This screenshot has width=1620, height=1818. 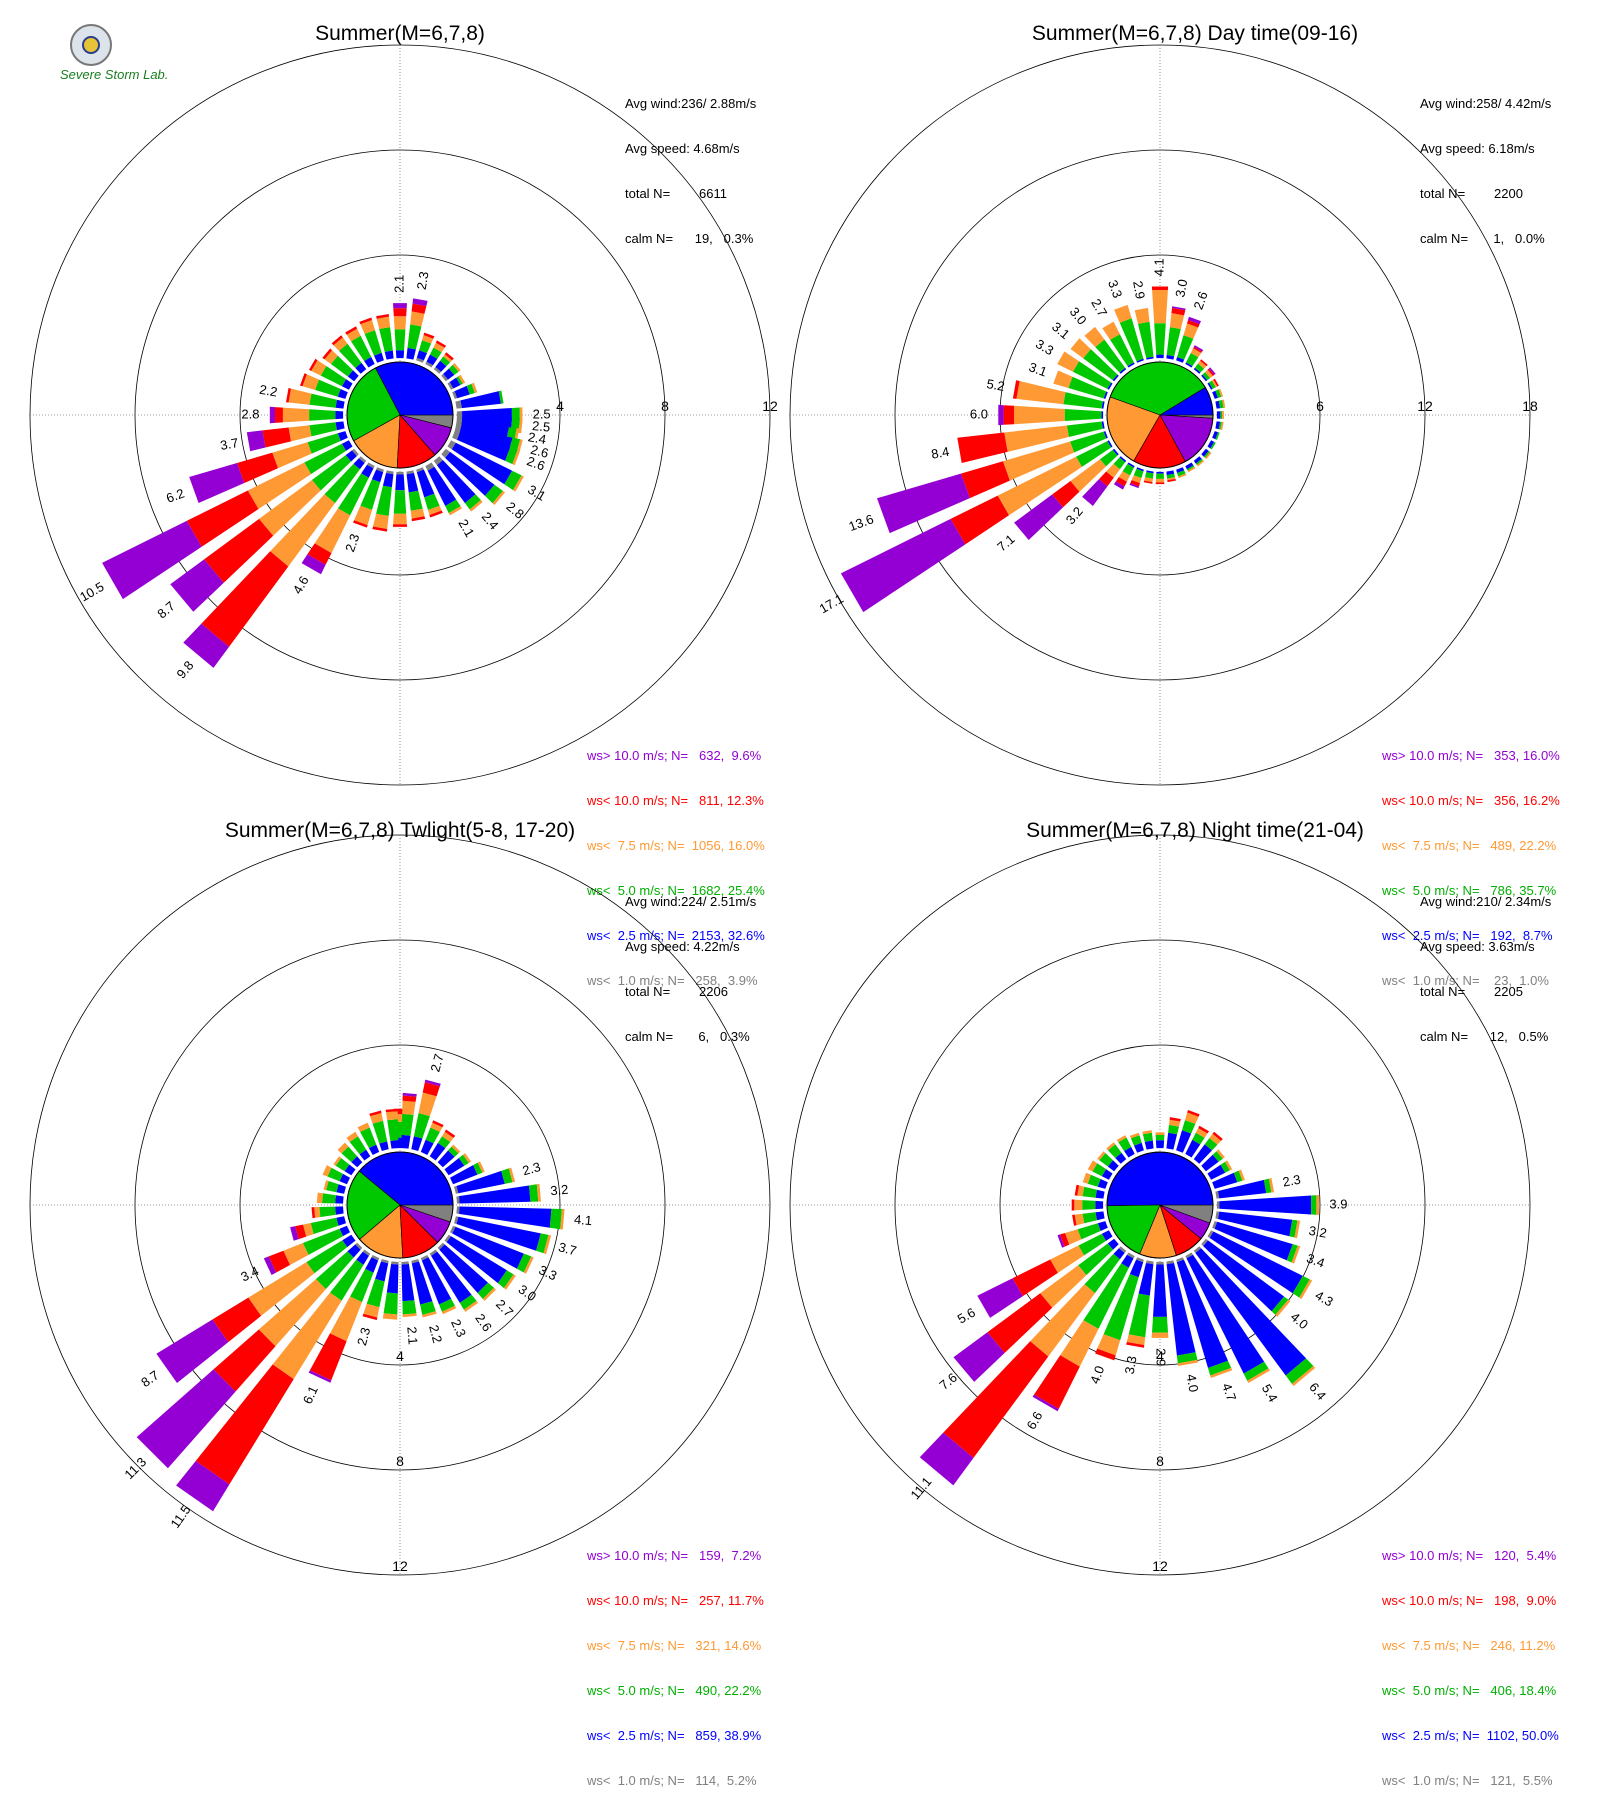 What do you see at coordinates (582, 1220) in the screenshot?
I see `bar-value-label: 4.1` at bounding box center [582, 1220].